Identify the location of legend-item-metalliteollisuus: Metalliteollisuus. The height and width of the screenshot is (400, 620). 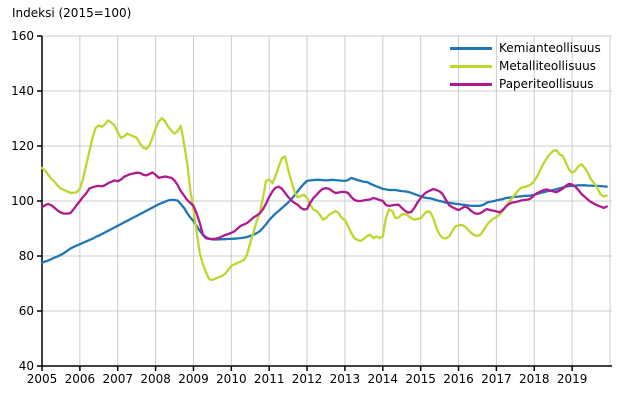
(525, 66).